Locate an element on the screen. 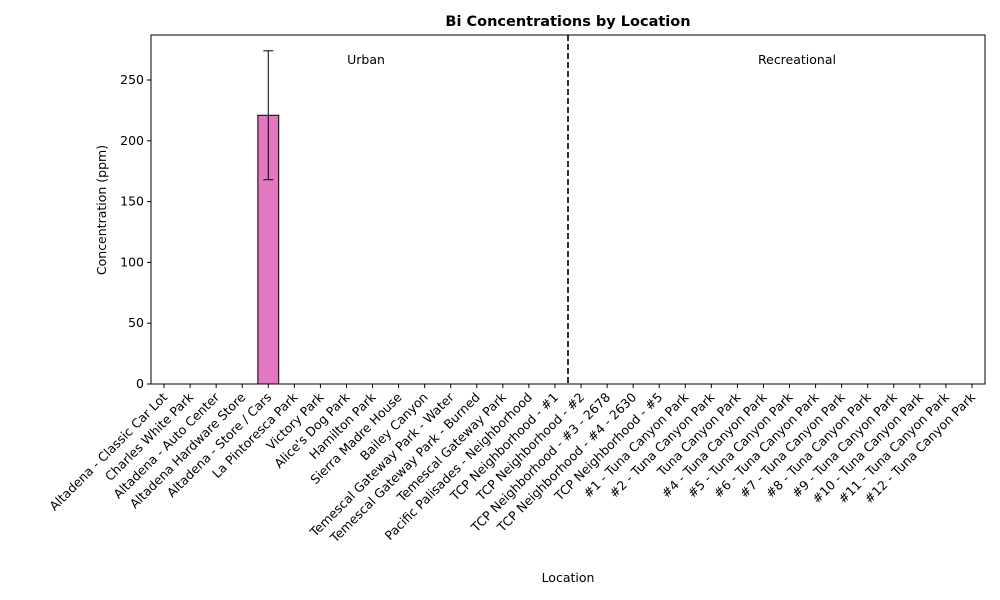 The image size is (1000, 600). chart-title: Bi Concentrations by Location is located at coordinates (567, 22).